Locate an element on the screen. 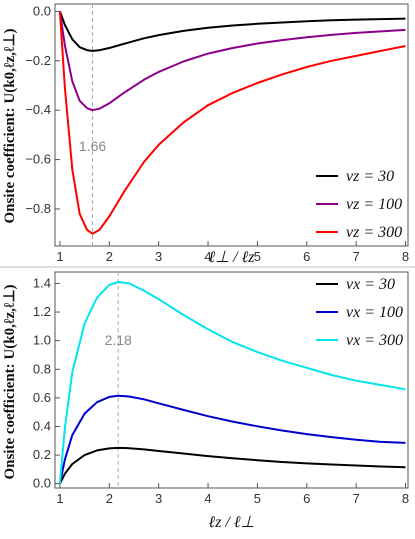 The width and height of the screenshot is (415, 539). y-tick-label: −0.2 is located at coordinates (38, 60).